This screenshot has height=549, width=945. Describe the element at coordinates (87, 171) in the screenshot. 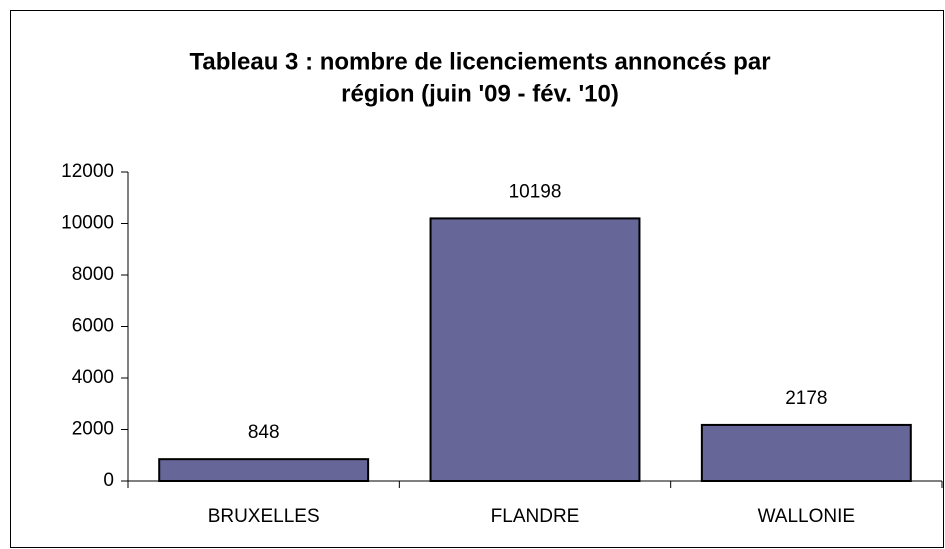

I see `y-tick-label: 12000` at that location.